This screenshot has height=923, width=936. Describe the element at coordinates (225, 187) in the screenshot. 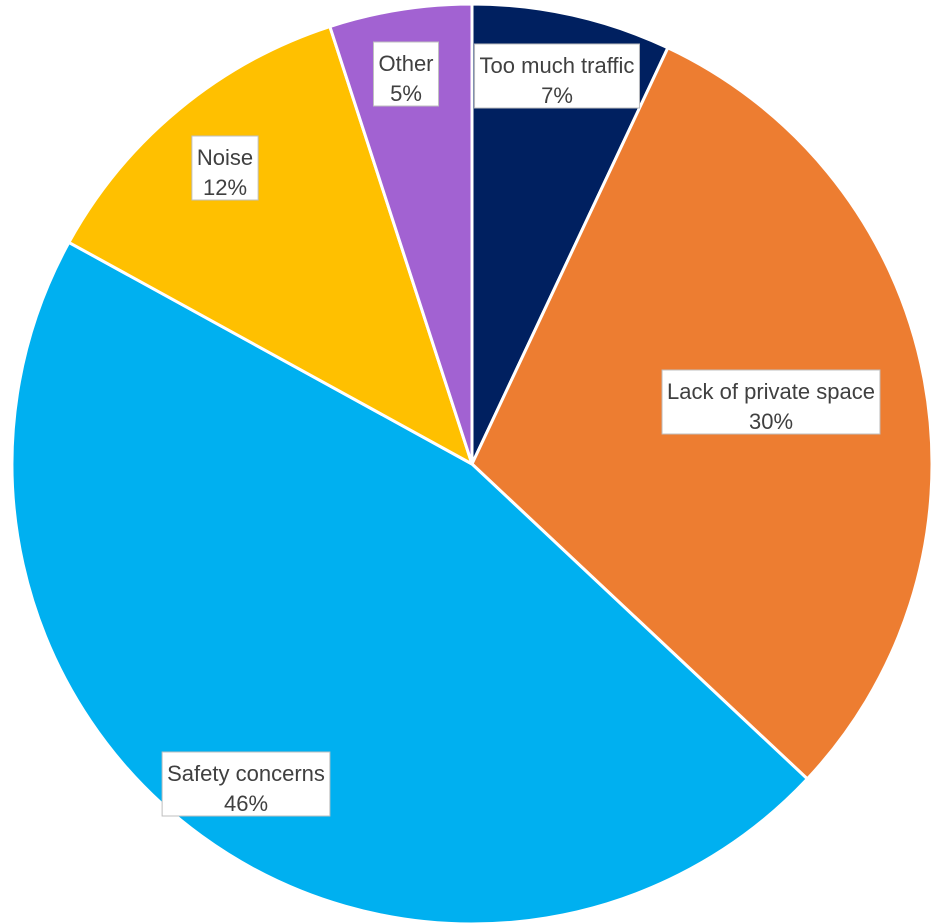

I see `data-label-percent: 12%` at that location.